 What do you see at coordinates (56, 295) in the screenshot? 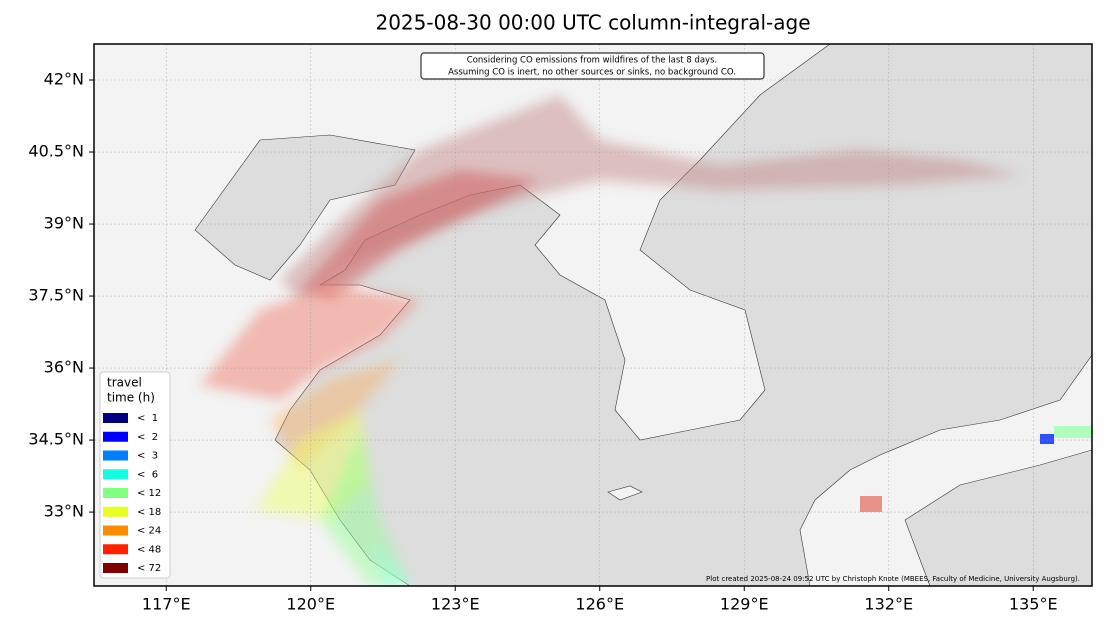
I see `y-tick-label: 37.5°N` at bounding box center [56, 295].